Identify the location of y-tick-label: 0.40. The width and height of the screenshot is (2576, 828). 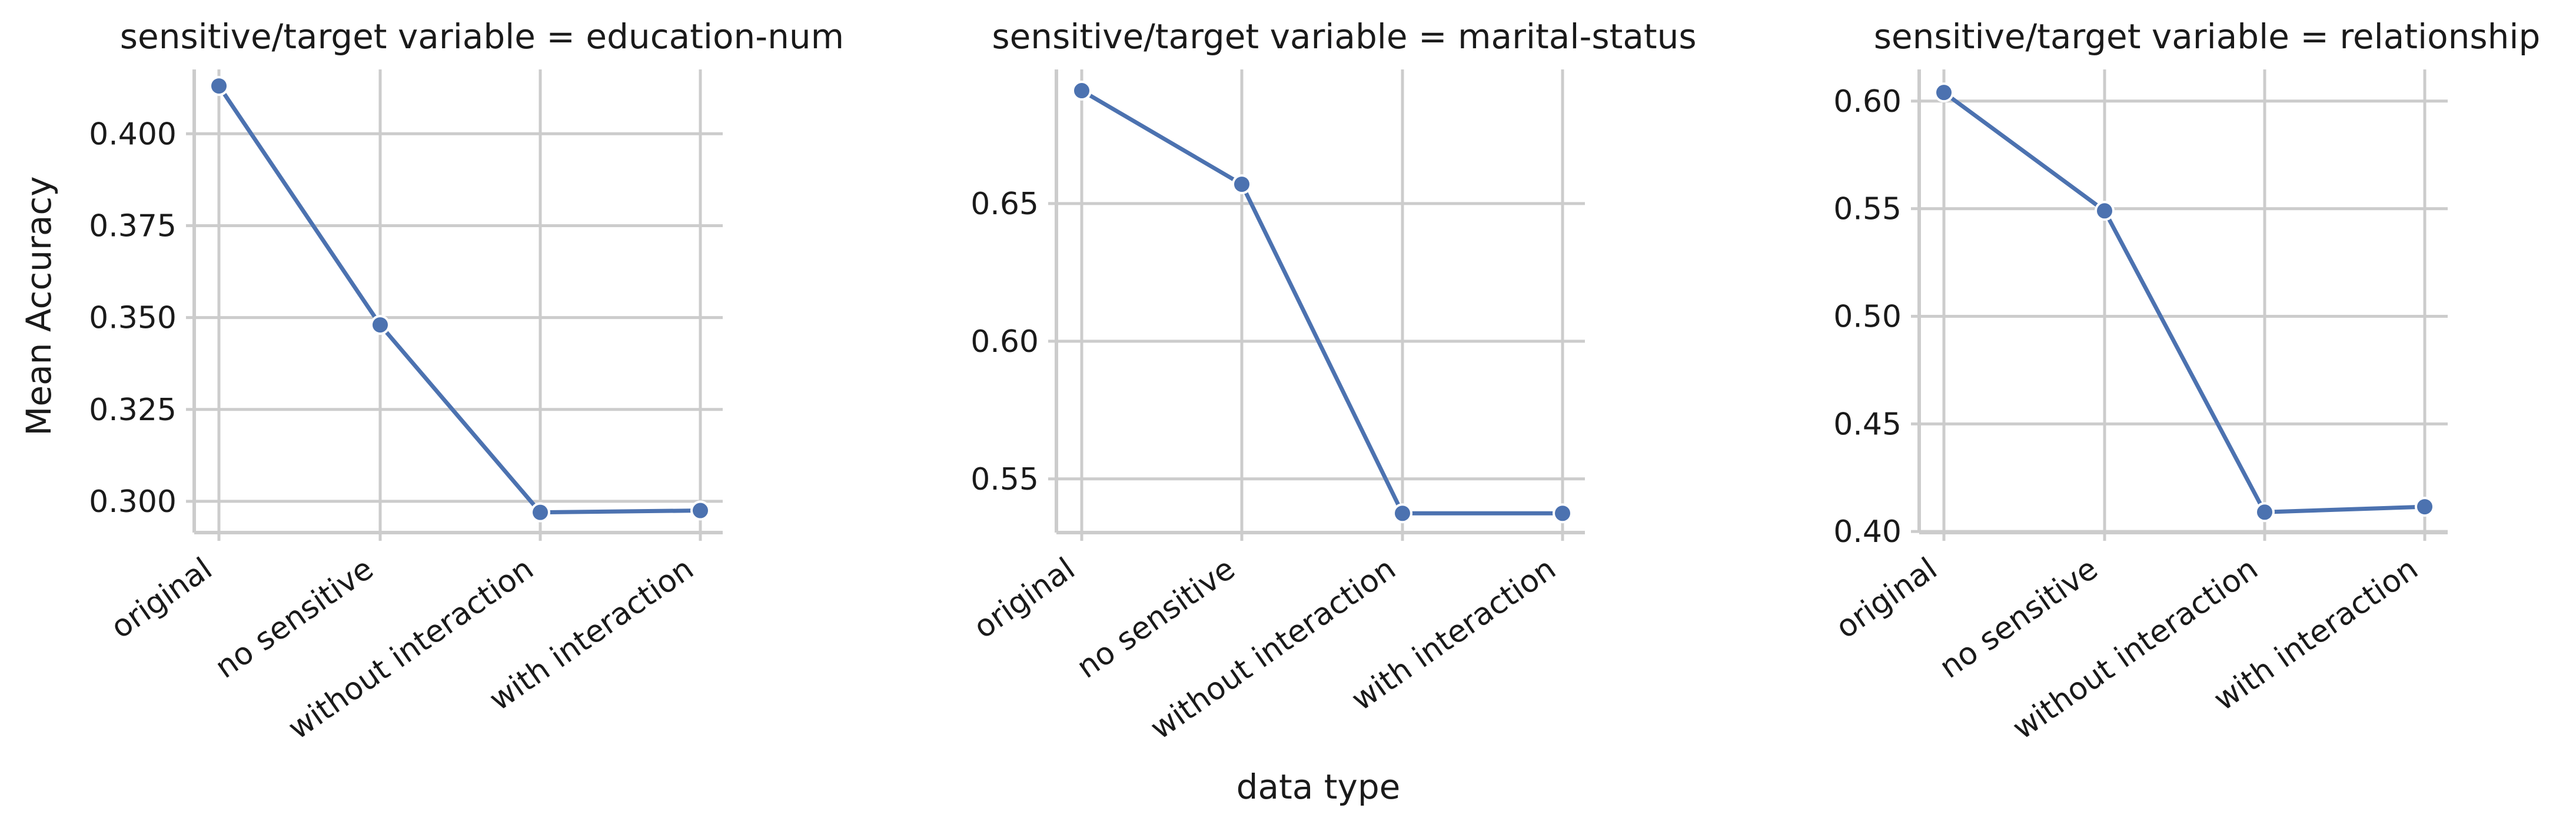
(1867, 532).